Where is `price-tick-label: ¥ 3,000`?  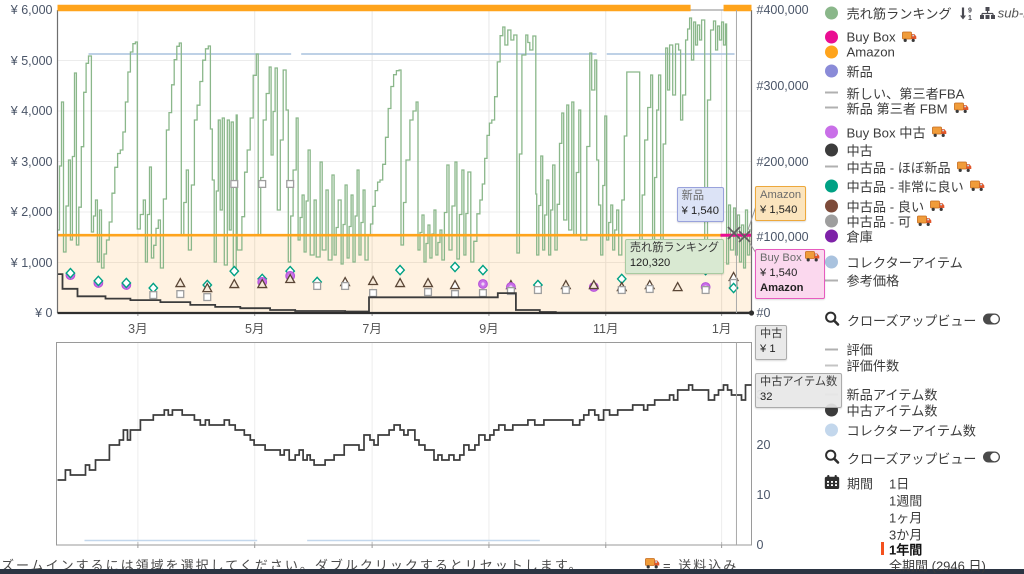 price-tick-label: ¥ 3,000 is located at coordinates (31, 161).